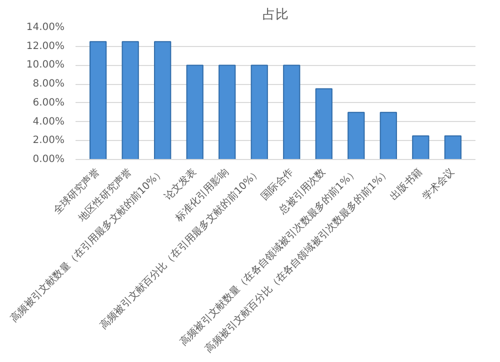 The image size is (500, 362). I want to click on y-tick-label: 2.00%, so click(48, 140).